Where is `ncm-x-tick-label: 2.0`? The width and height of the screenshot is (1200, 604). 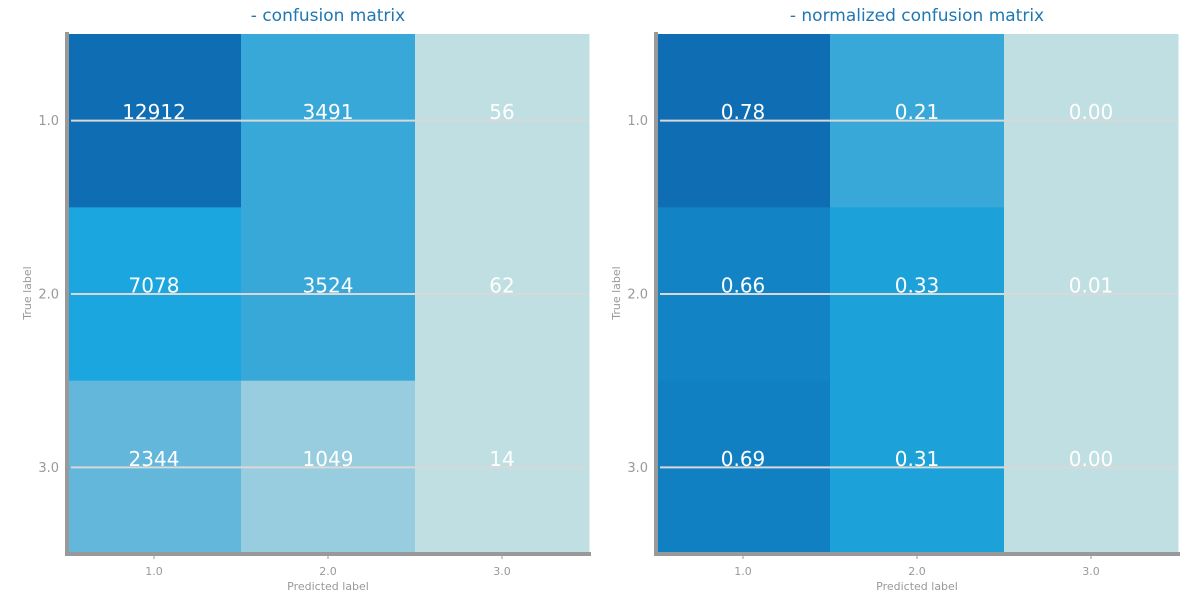 ncm-x-tick-label: 2.0 is located at coordinates (917, 571).